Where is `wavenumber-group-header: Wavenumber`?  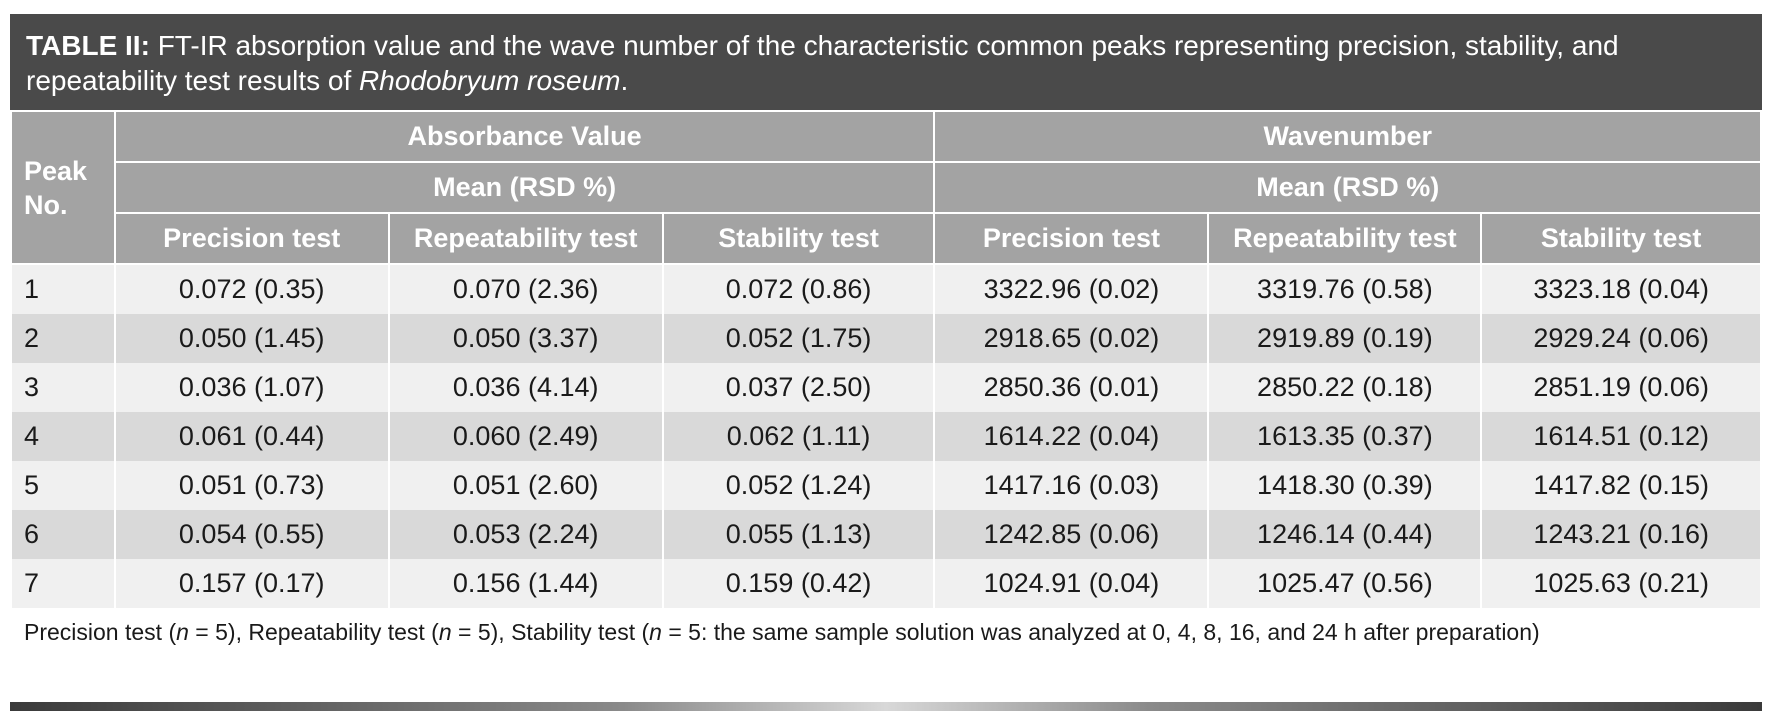 wavenumber-group-header: Wavenumber is located at coordinates (1347, 136).